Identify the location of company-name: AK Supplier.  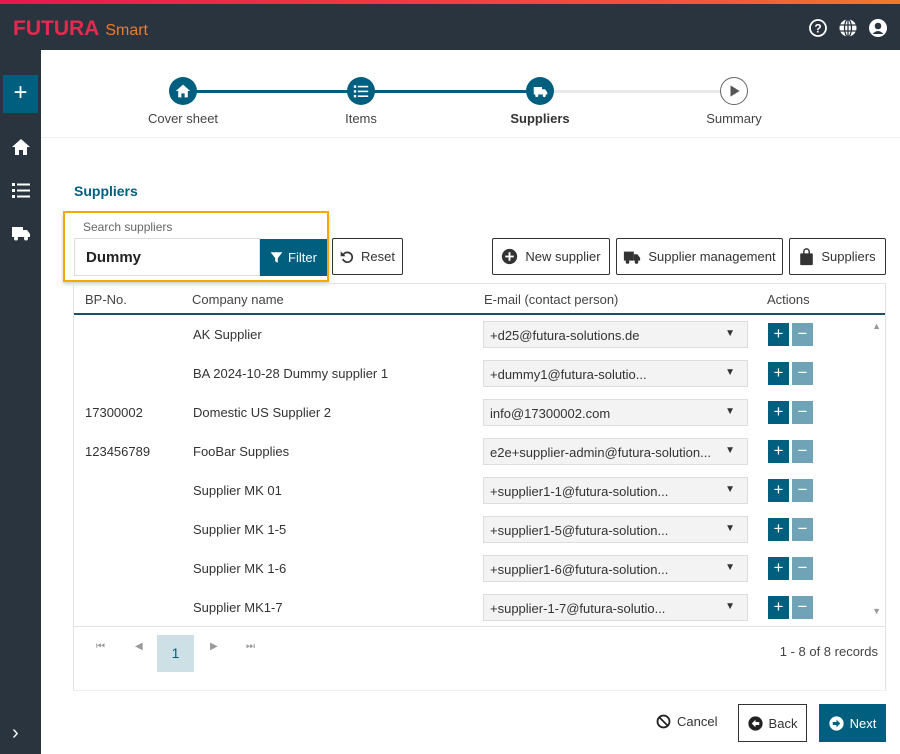
(227, 334).